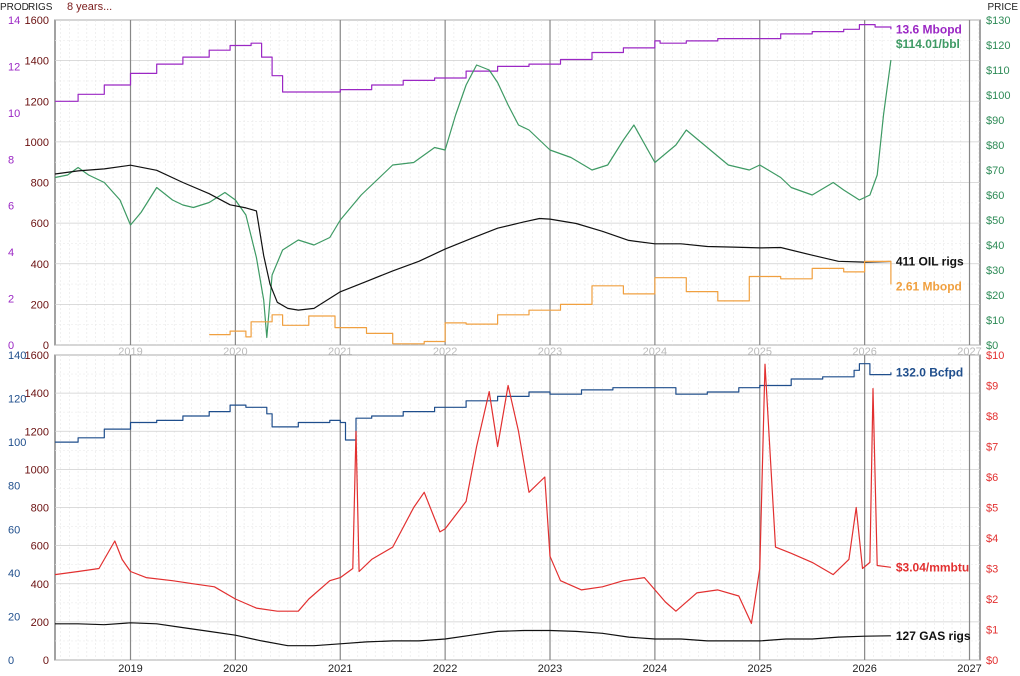 This screenshot has width=1020, height=676. What do you see at coordinates (929, 286) in the screenshot?
I see `oil-mini_production-end-label: 2.61 Mbopd` at bounding box center [929, 286].